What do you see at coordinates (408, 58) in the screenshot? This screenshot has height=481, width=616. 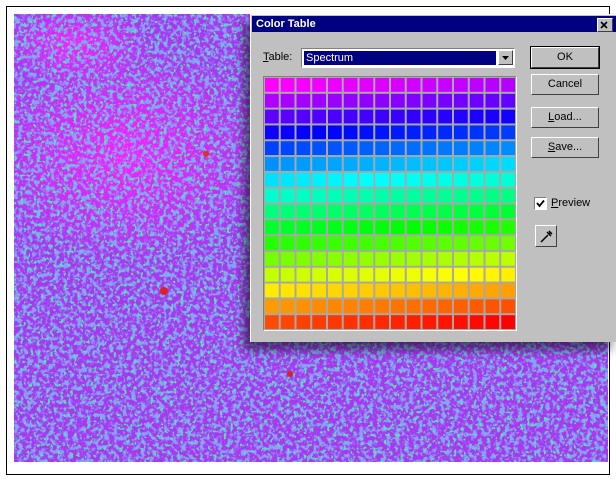 I see `table-dropdown: Spectrum` at bounding box center [408, 58].